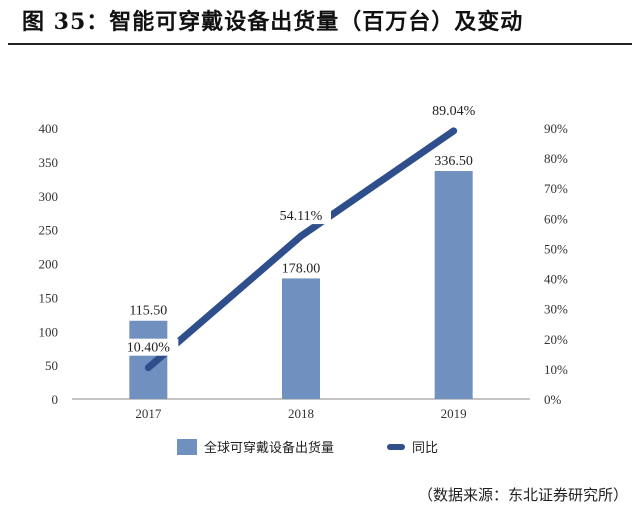 Image resolution: width=640 pixels, height=514 pixels. What do you see at coordinates (556, 248) in the screenshot?
I see `y-right-tick-label: 50%` at bounding box center [556, 248].